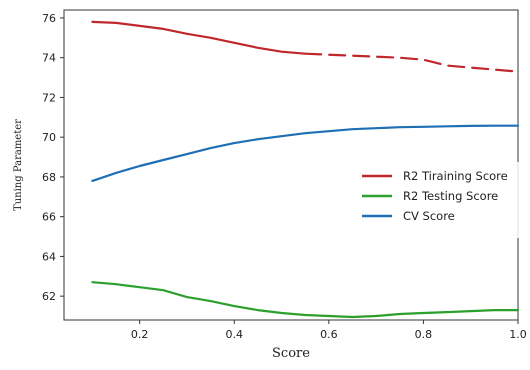 The width and height of the screenshot is (530, 370). I want to click on y-axis-label: Tuning Parameter, so click(18, 165).